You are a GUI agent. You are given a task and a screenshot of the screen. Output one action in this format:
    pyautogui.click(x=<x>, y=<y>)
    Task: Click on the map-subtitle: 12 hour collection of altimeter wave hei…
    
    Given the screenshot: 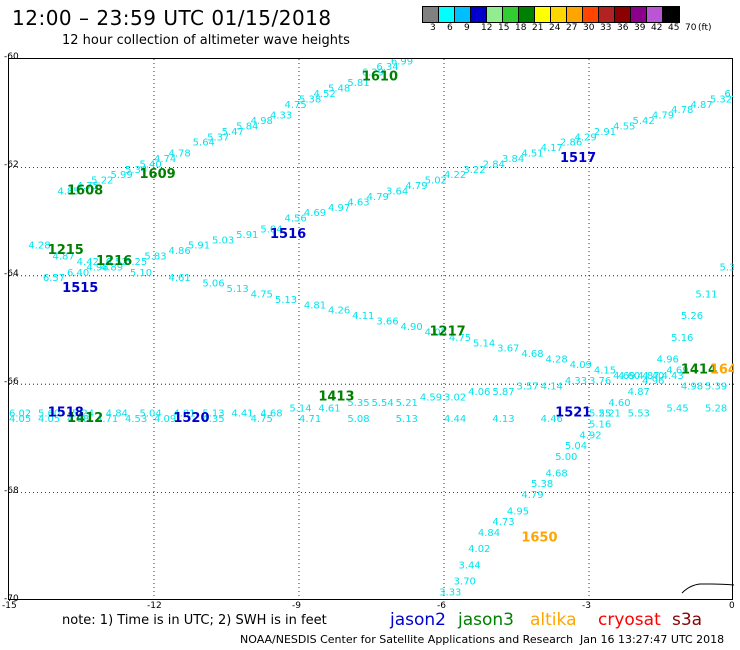 What is the action you would take?
    pyautogui.click(x=206, y=40)
    